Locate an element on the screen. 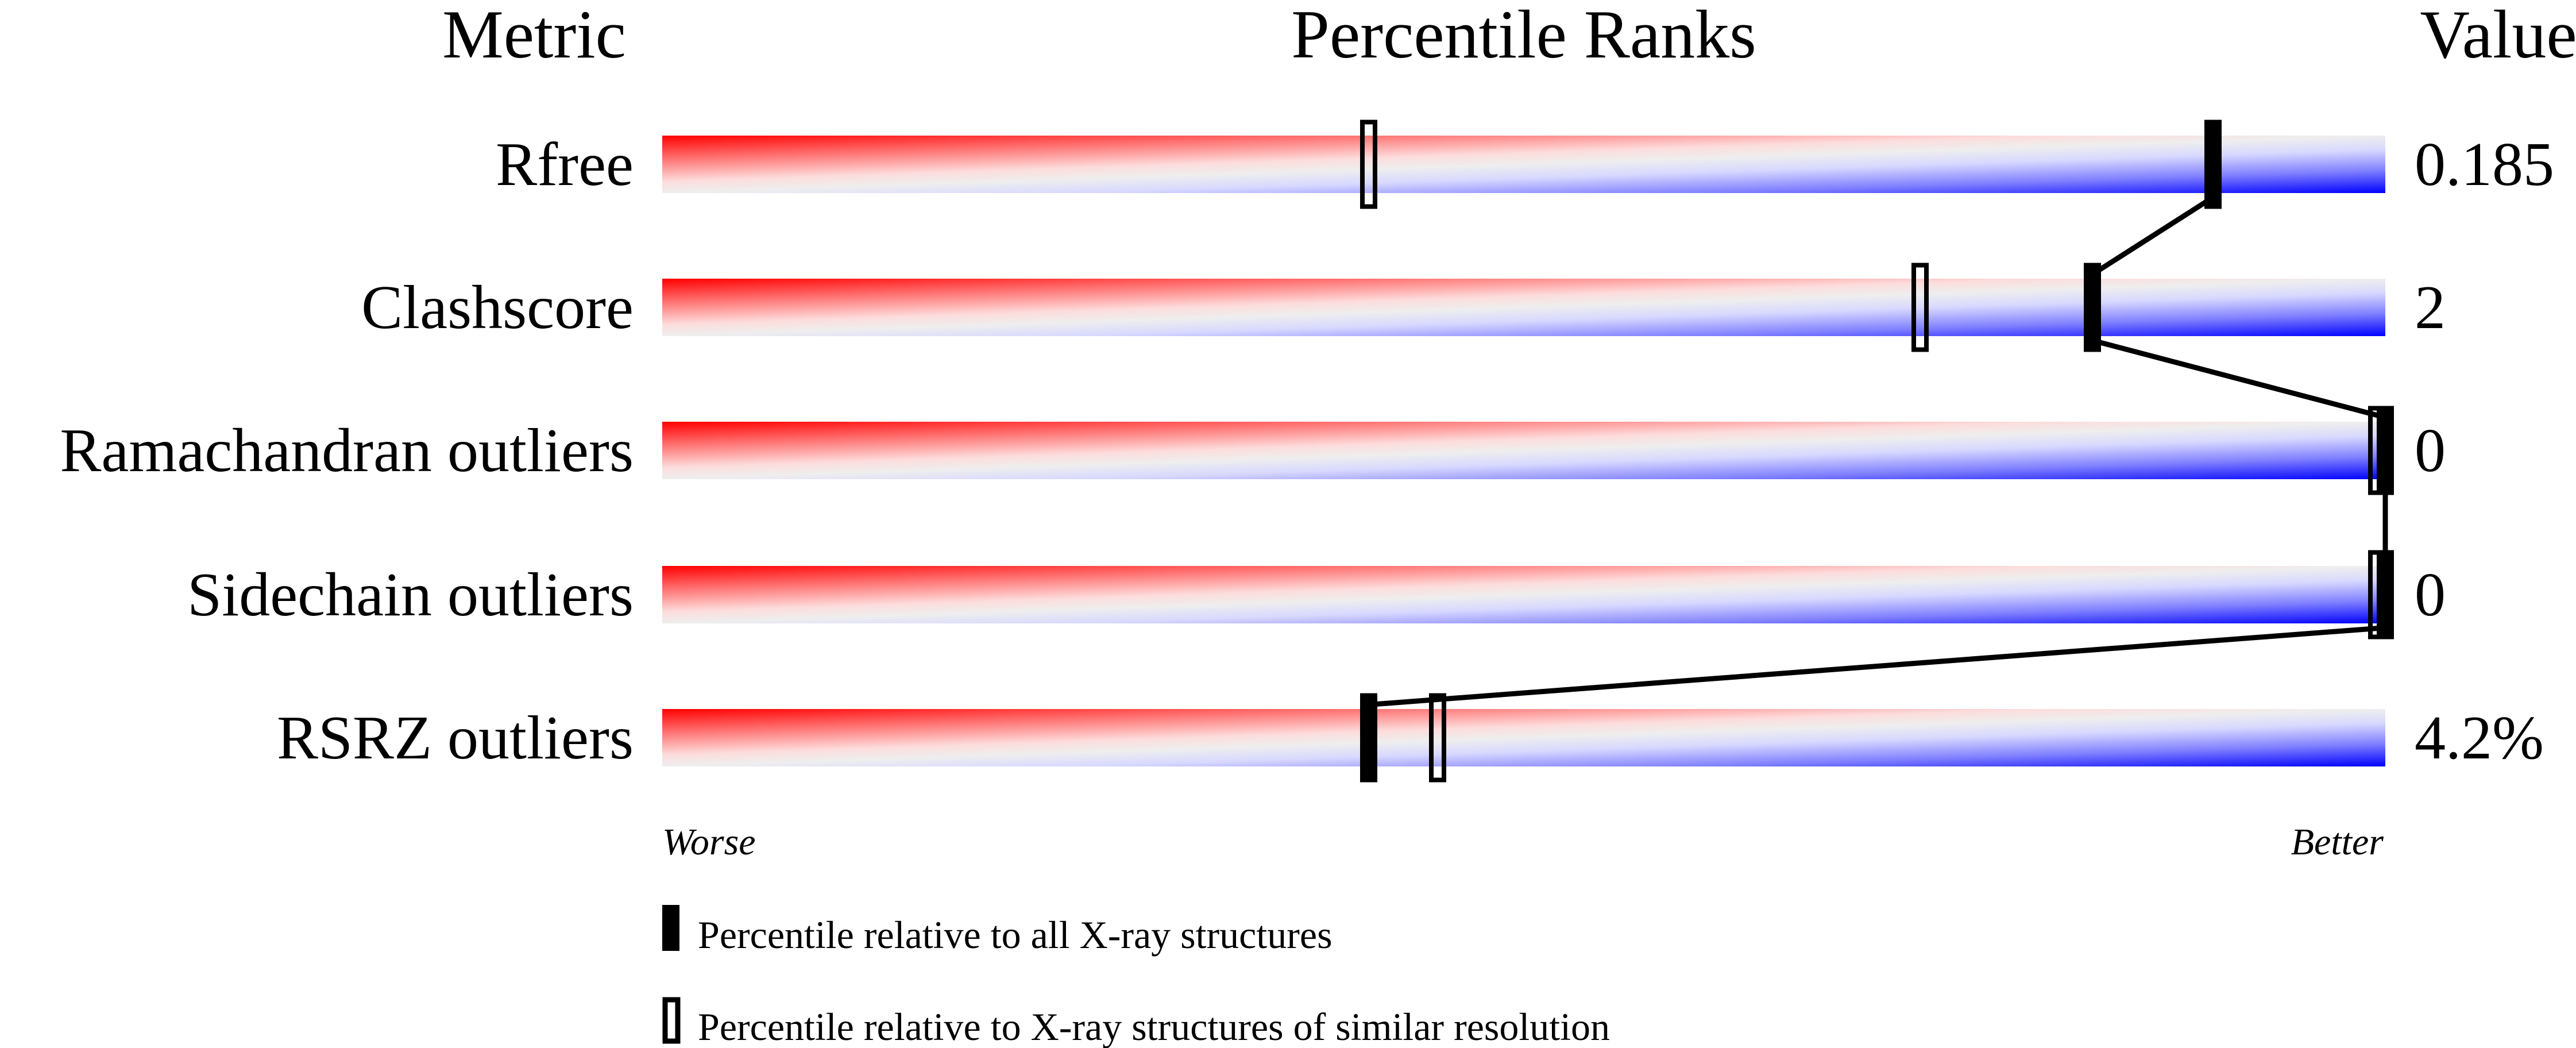  metric-label: Clashscore is located at coordinates (497, 307).